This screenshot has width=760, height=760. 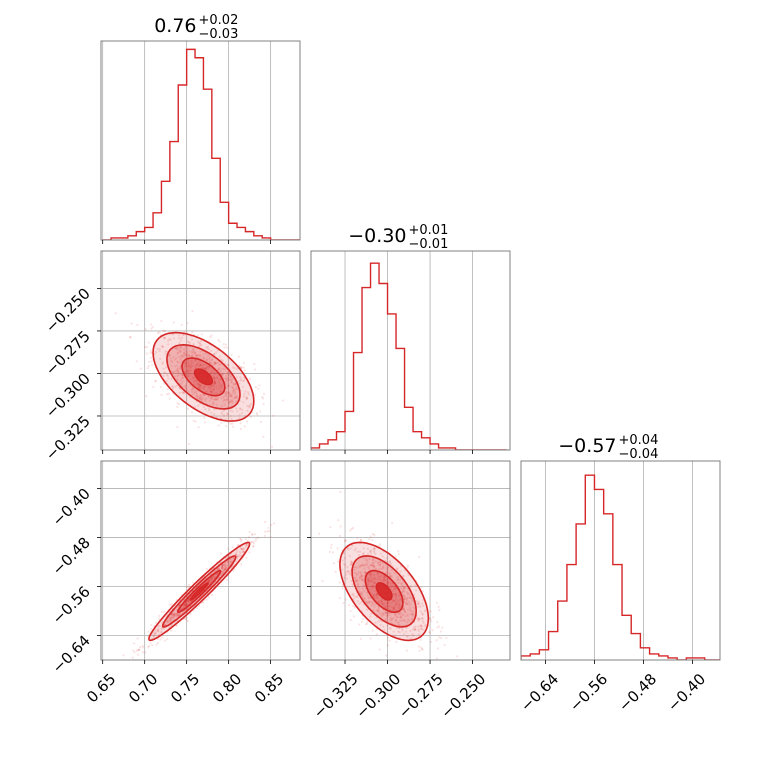 What do you see at coordinates (71, 605) in the screenshot?
I see `y-tick-label: −0.56` at bounding box center [71, 605].